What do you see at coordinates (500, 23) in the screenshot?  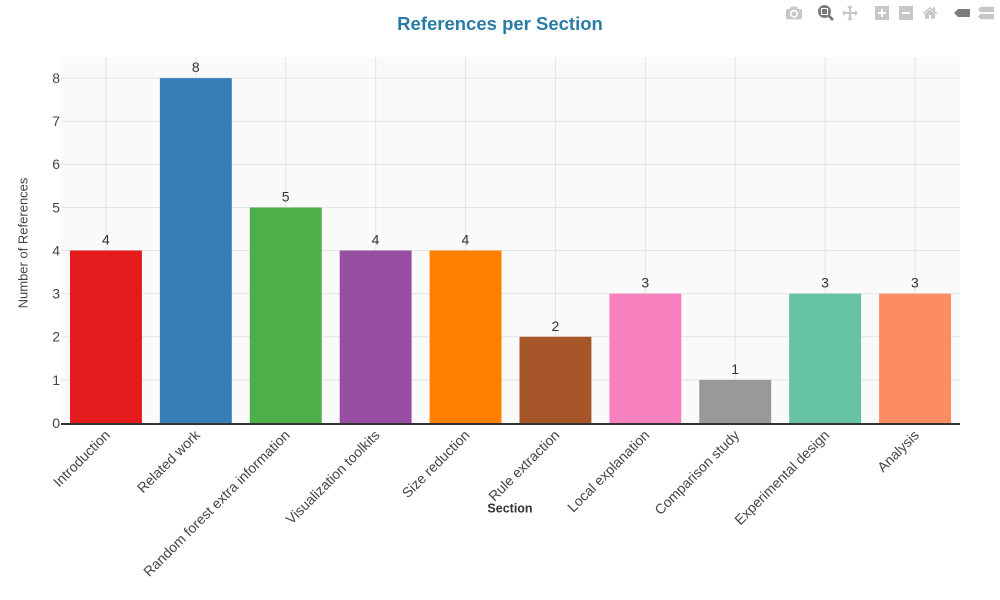 I see `svg-text: References per Section` at bounding box center [500, 23].